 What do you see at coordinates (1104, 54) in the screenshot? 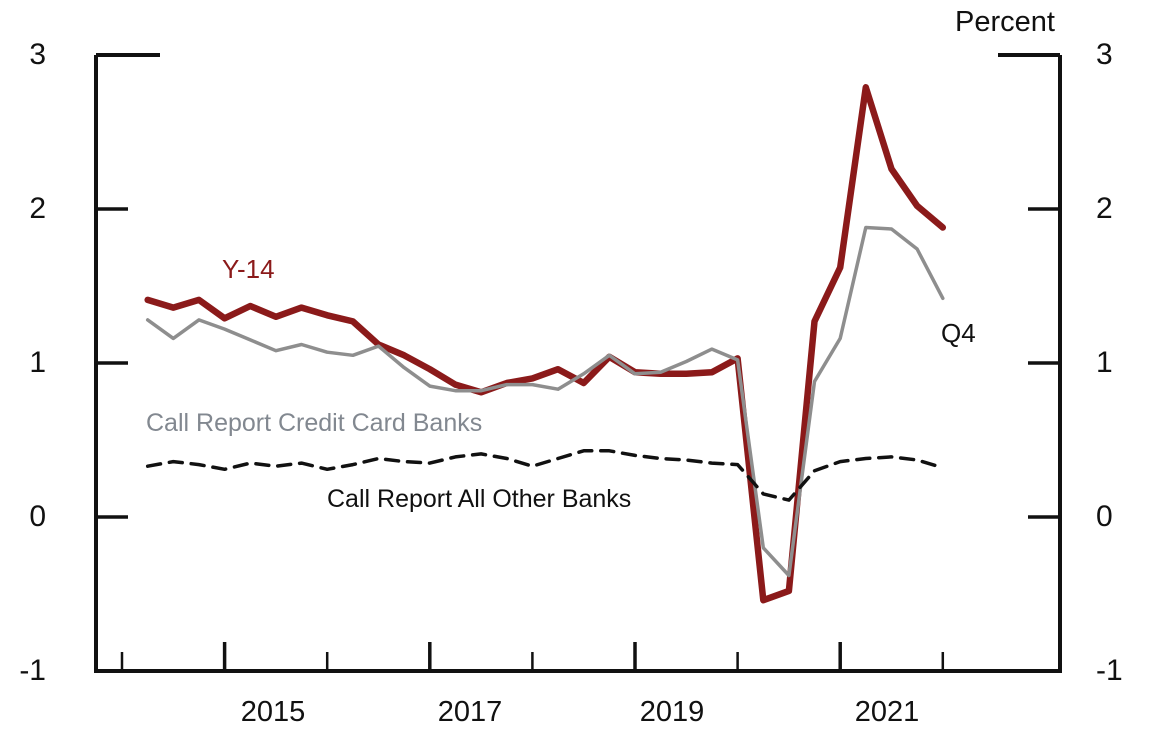
I see `y-tick-label-right-3: 3` at bounding box center [1104, 54].